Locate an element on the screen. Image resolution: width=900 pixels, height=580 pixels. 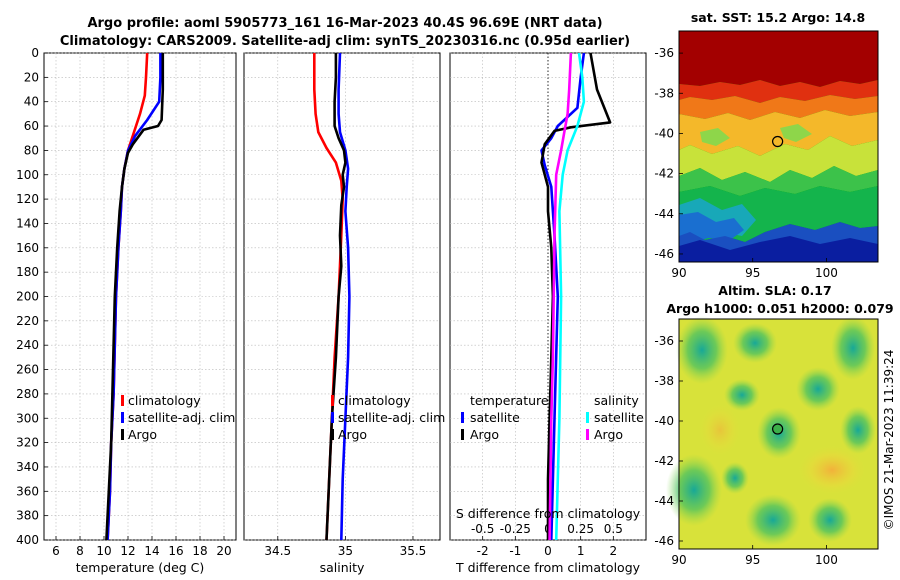
sla-lon-axis: 90 95 100 is located at coordinates (754, 556).